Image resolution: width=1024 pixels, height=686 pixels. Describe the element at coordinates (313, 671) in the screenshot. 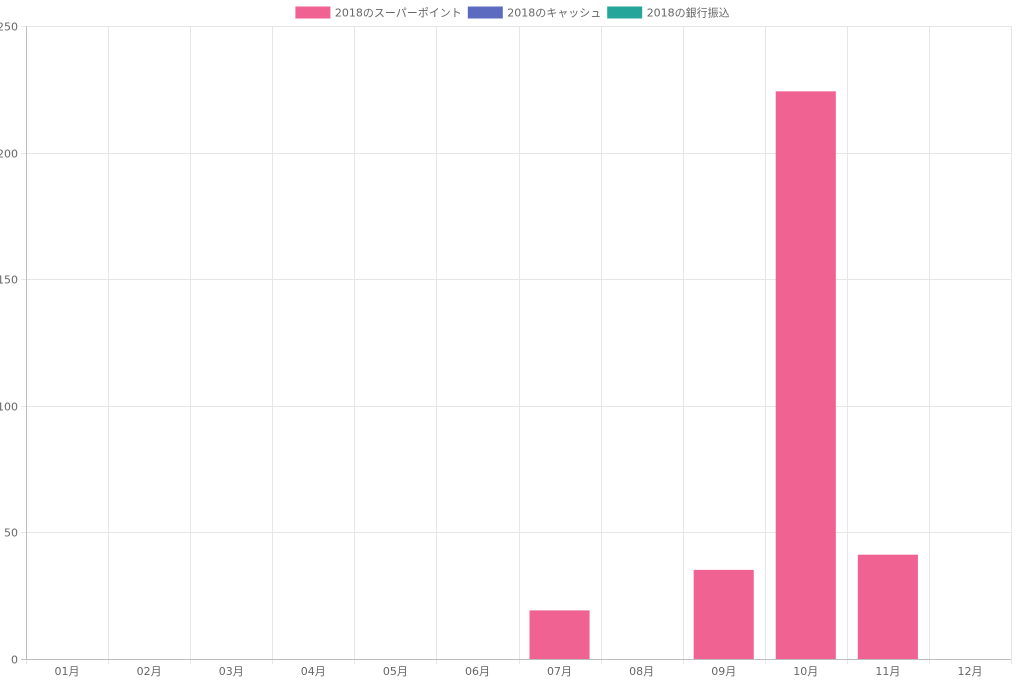

I see `x-tick-label: 04月` at that location.